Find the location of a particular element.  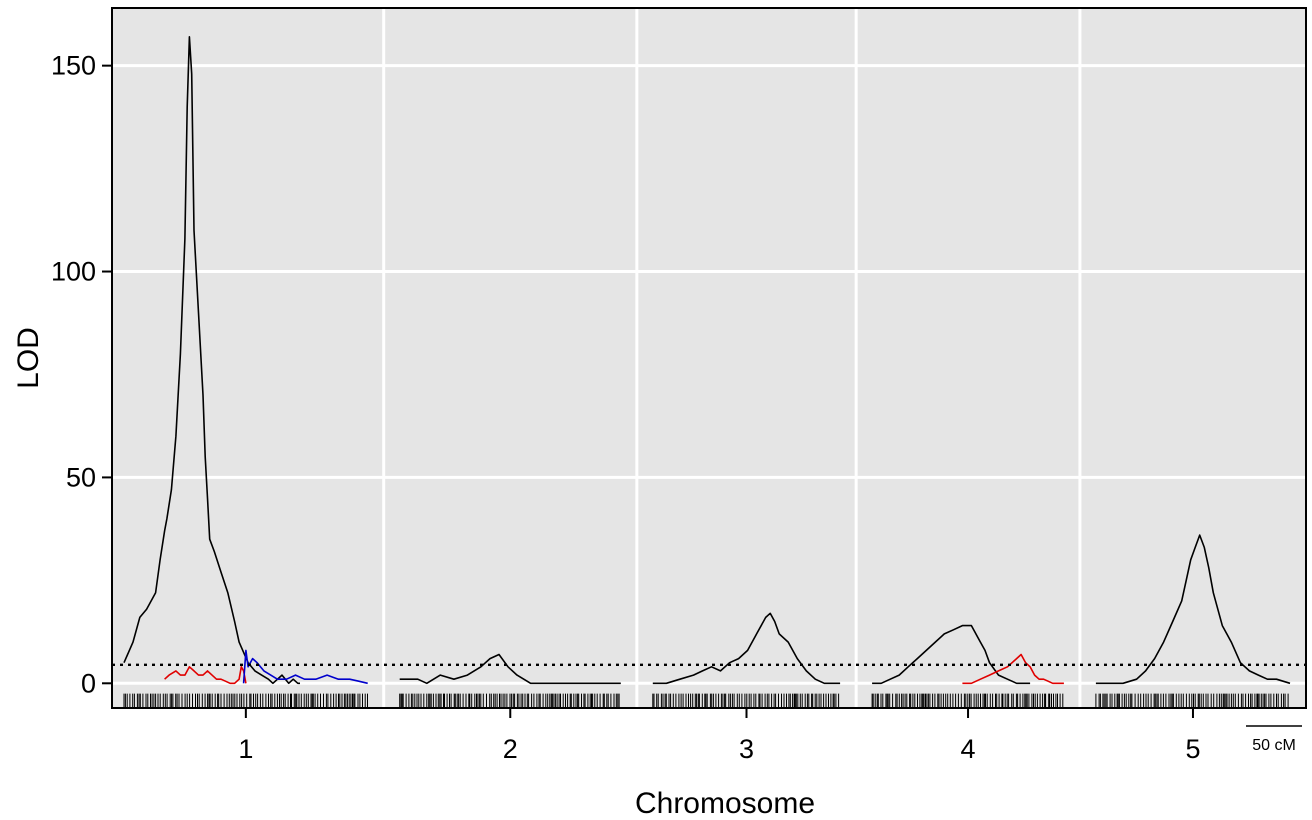

marker-rug-chr1 is located at coordinates (245, 700).